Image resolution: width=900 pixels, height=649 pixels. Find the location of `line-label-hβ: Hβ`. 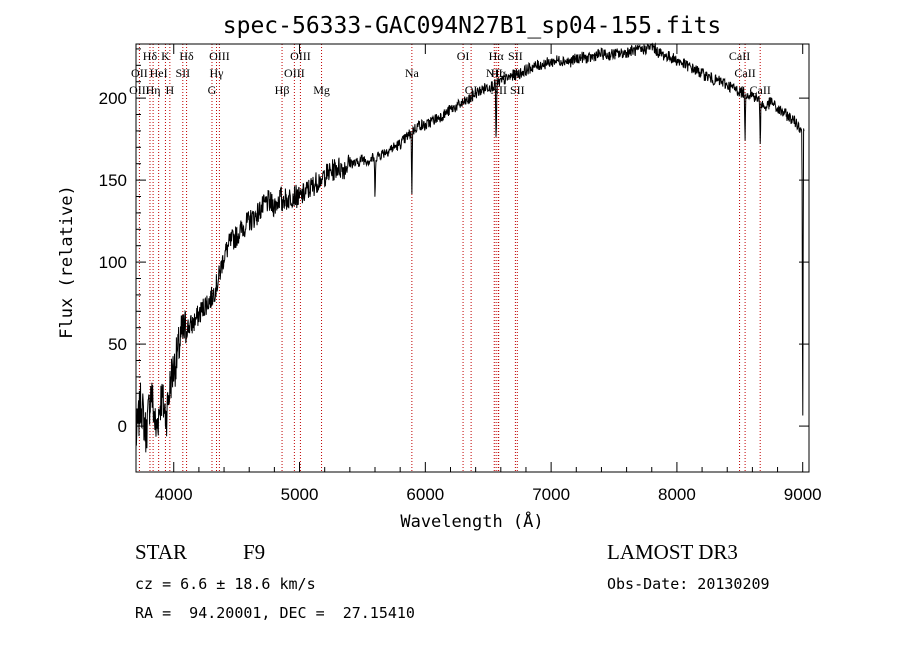

line-label-hβ: Hβ is located at coordinates (282, 90).